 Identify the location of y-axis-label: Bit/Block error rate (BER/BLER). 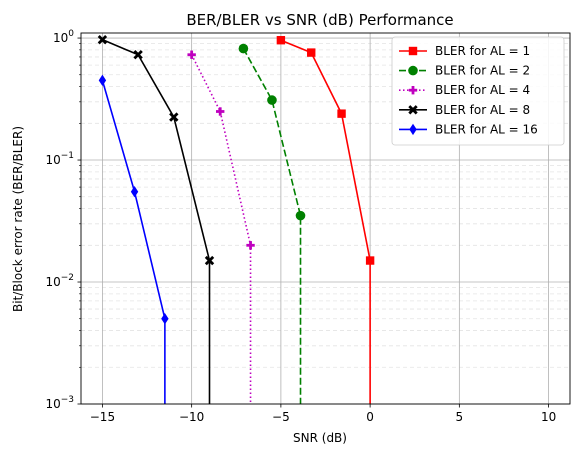
(18, 219).